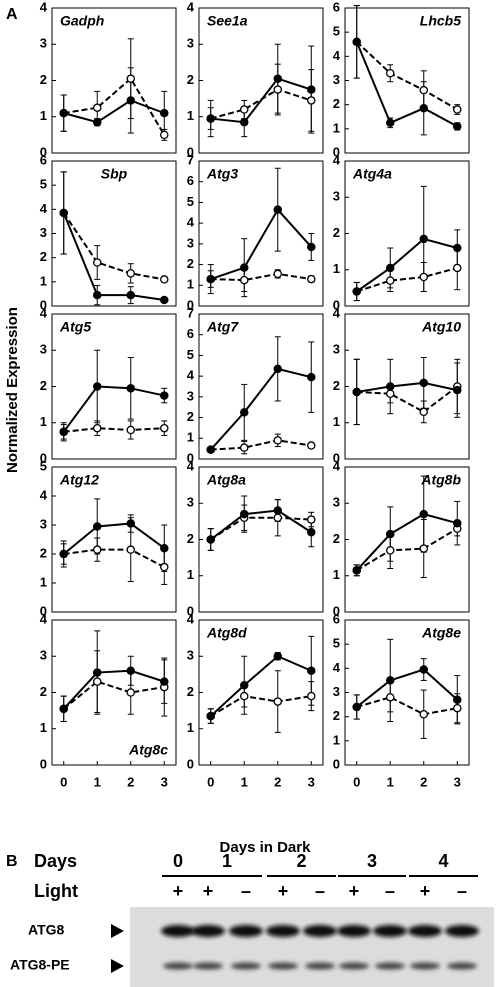  I want to click on panel-label: A, so click(12, 14).